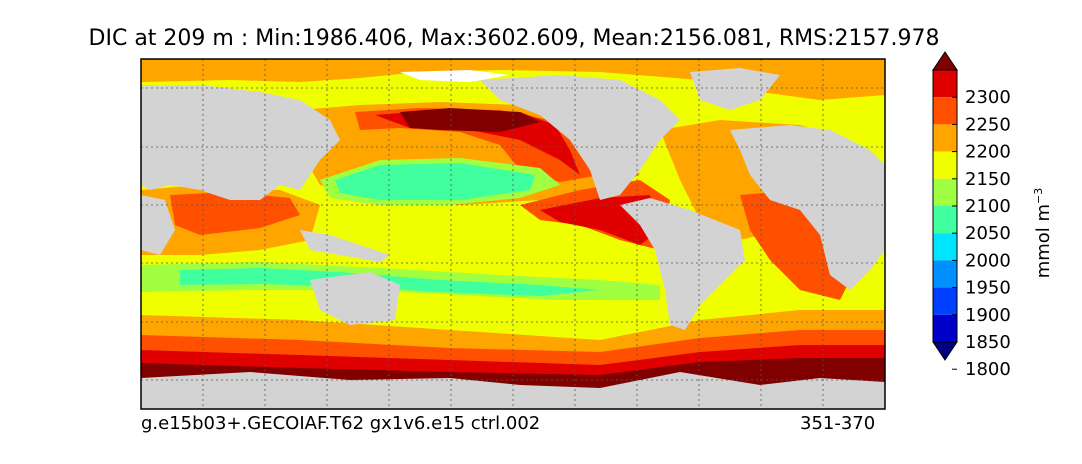  Describe the element at coordinates (355, 298) in the screenshot. I see `australia` at that location.